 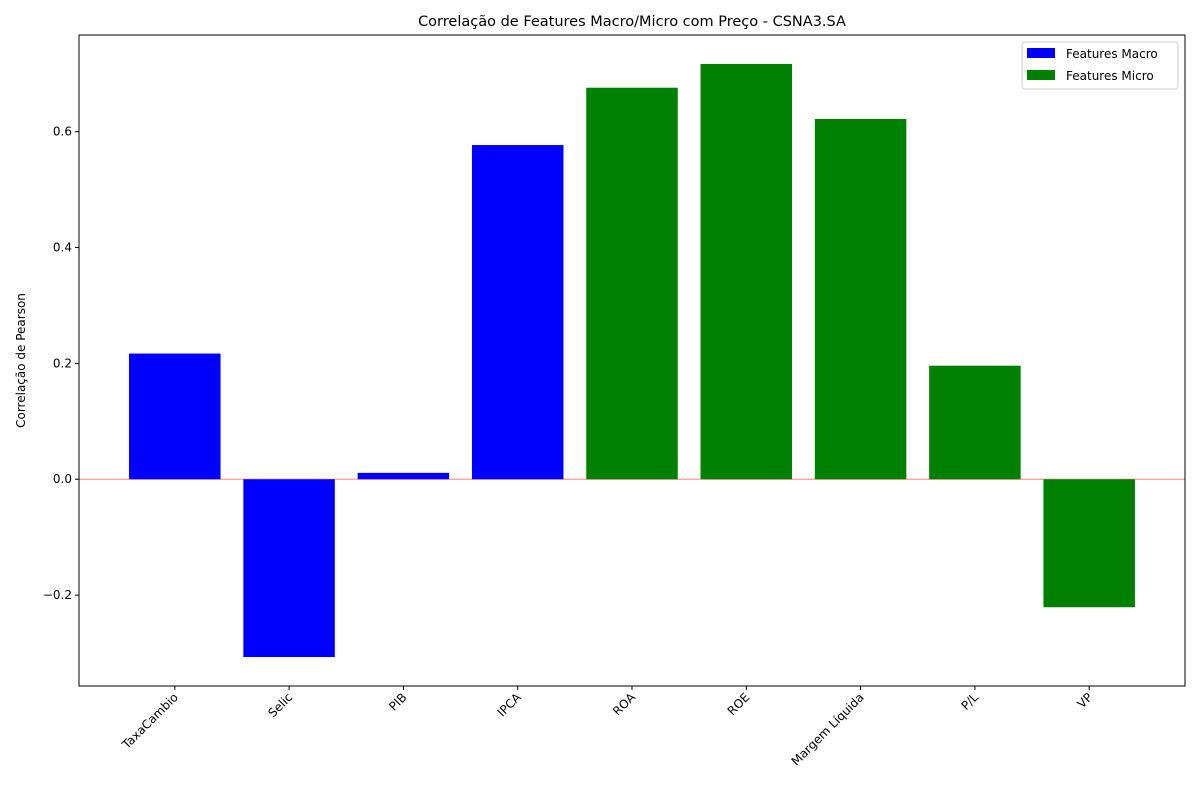 I want to click on legend-box, so click(x=1100, y=65).